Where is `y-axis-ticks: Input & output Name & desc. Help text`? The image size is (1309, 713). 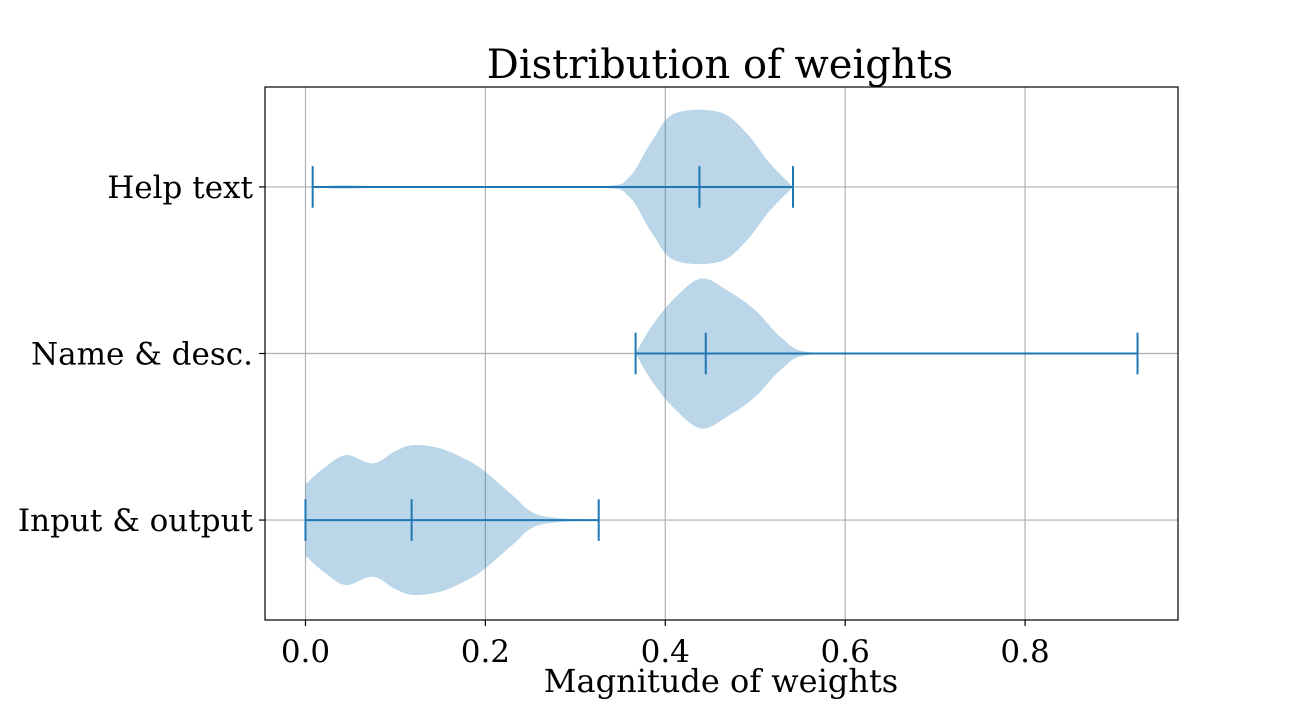 y-axis-ticks: Input & output Name & desc. Help text is located at coordinates (141, 354).